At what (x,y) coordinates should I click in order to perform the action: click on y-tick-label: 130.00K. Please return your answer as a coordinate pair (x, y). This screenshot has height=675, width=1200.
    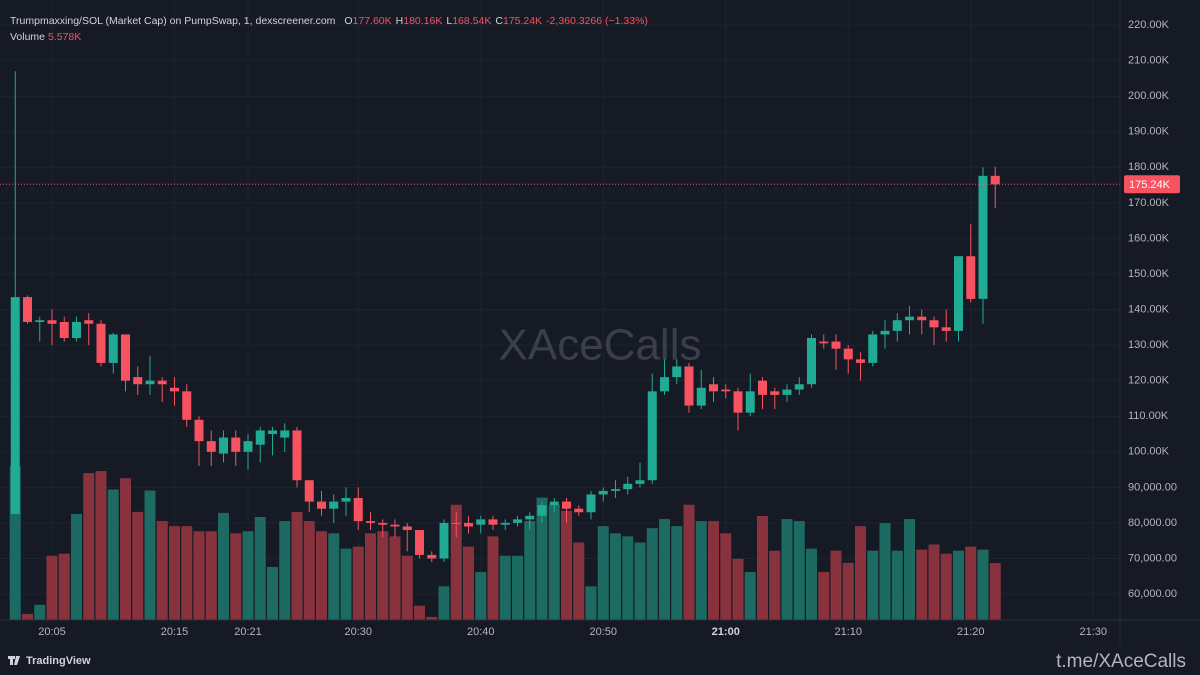
    Looking at the image, I should click on (1149, 345).